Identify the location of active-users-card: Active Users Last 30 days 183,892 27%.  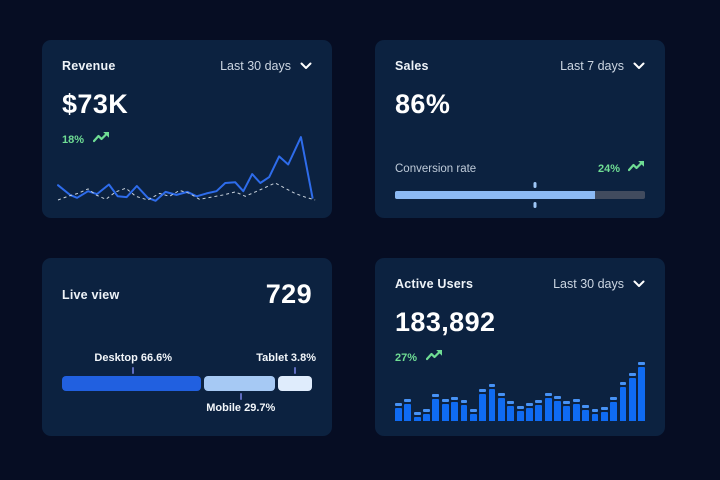
(520, 347).